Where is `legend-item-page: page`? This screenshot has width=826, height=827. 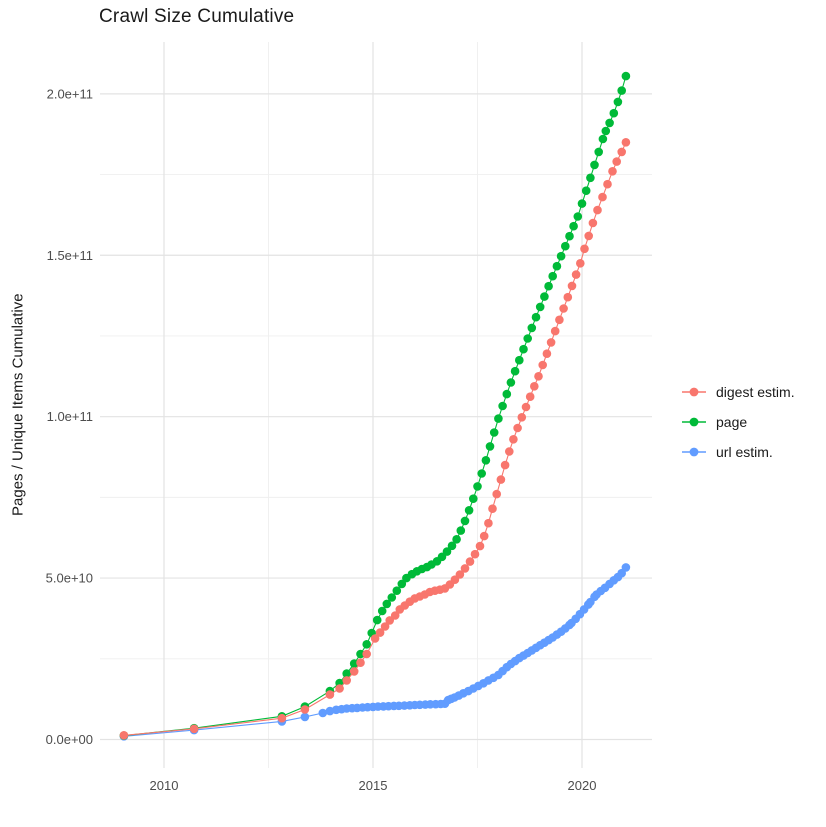
legend-item-page: page is located at coordinates (738, 422).